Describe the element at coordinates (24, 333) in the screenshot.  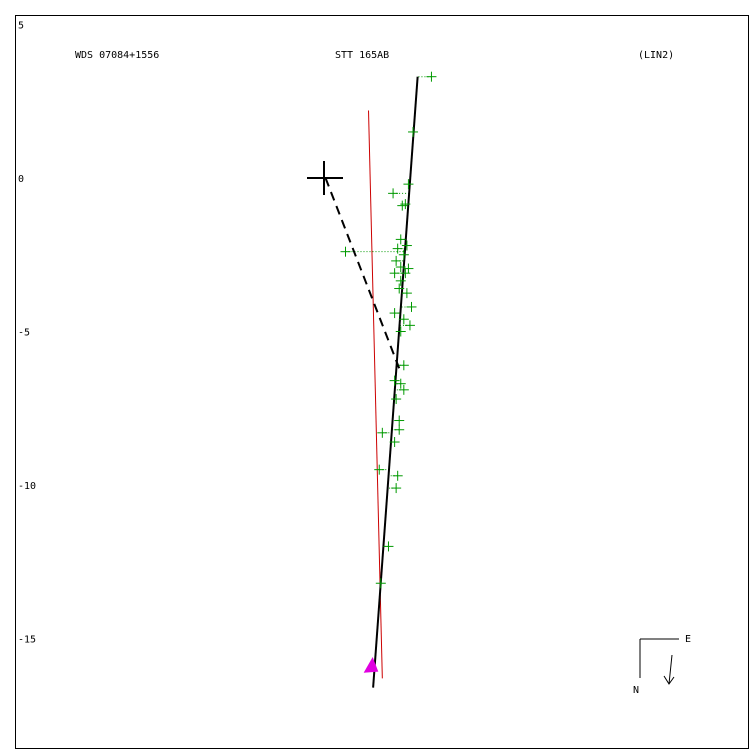
I see `y-tick-label: -5` at that location.